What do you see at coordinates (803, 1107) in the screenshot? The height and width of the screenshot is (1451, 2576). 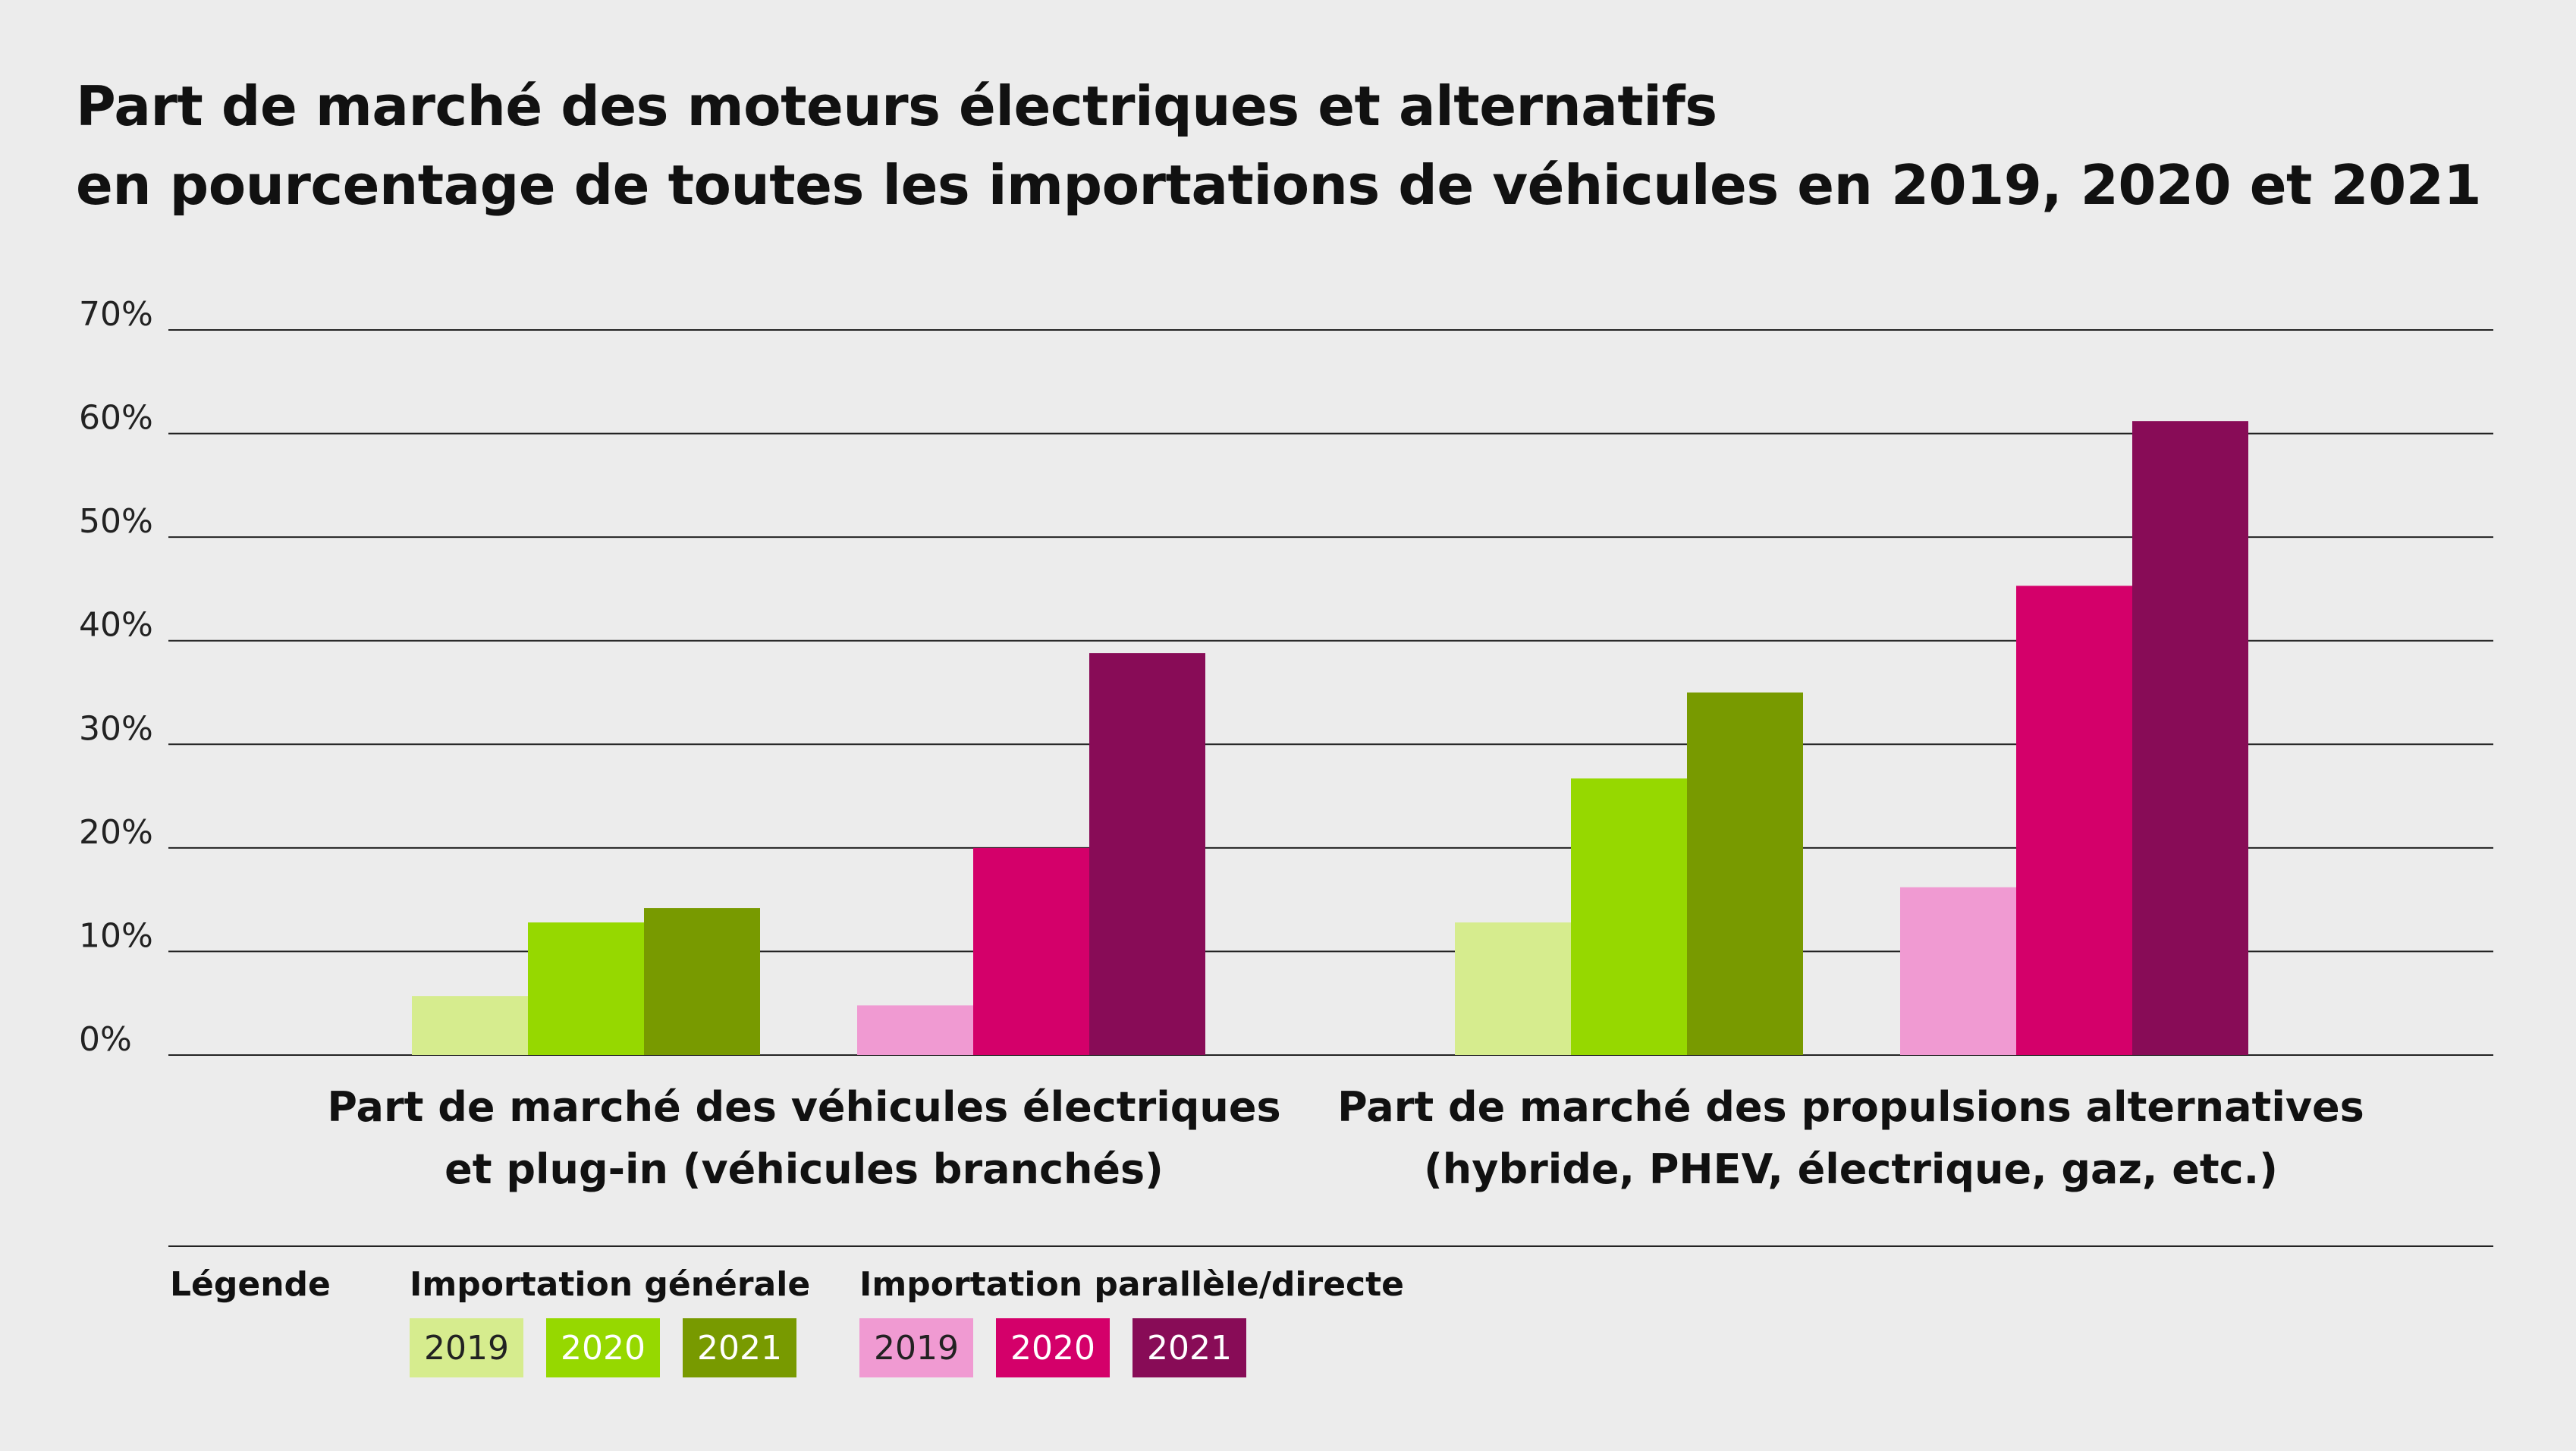 I see `x-category-label: Part de marché des véhicules électriques` at bounding box center [803, 1107].